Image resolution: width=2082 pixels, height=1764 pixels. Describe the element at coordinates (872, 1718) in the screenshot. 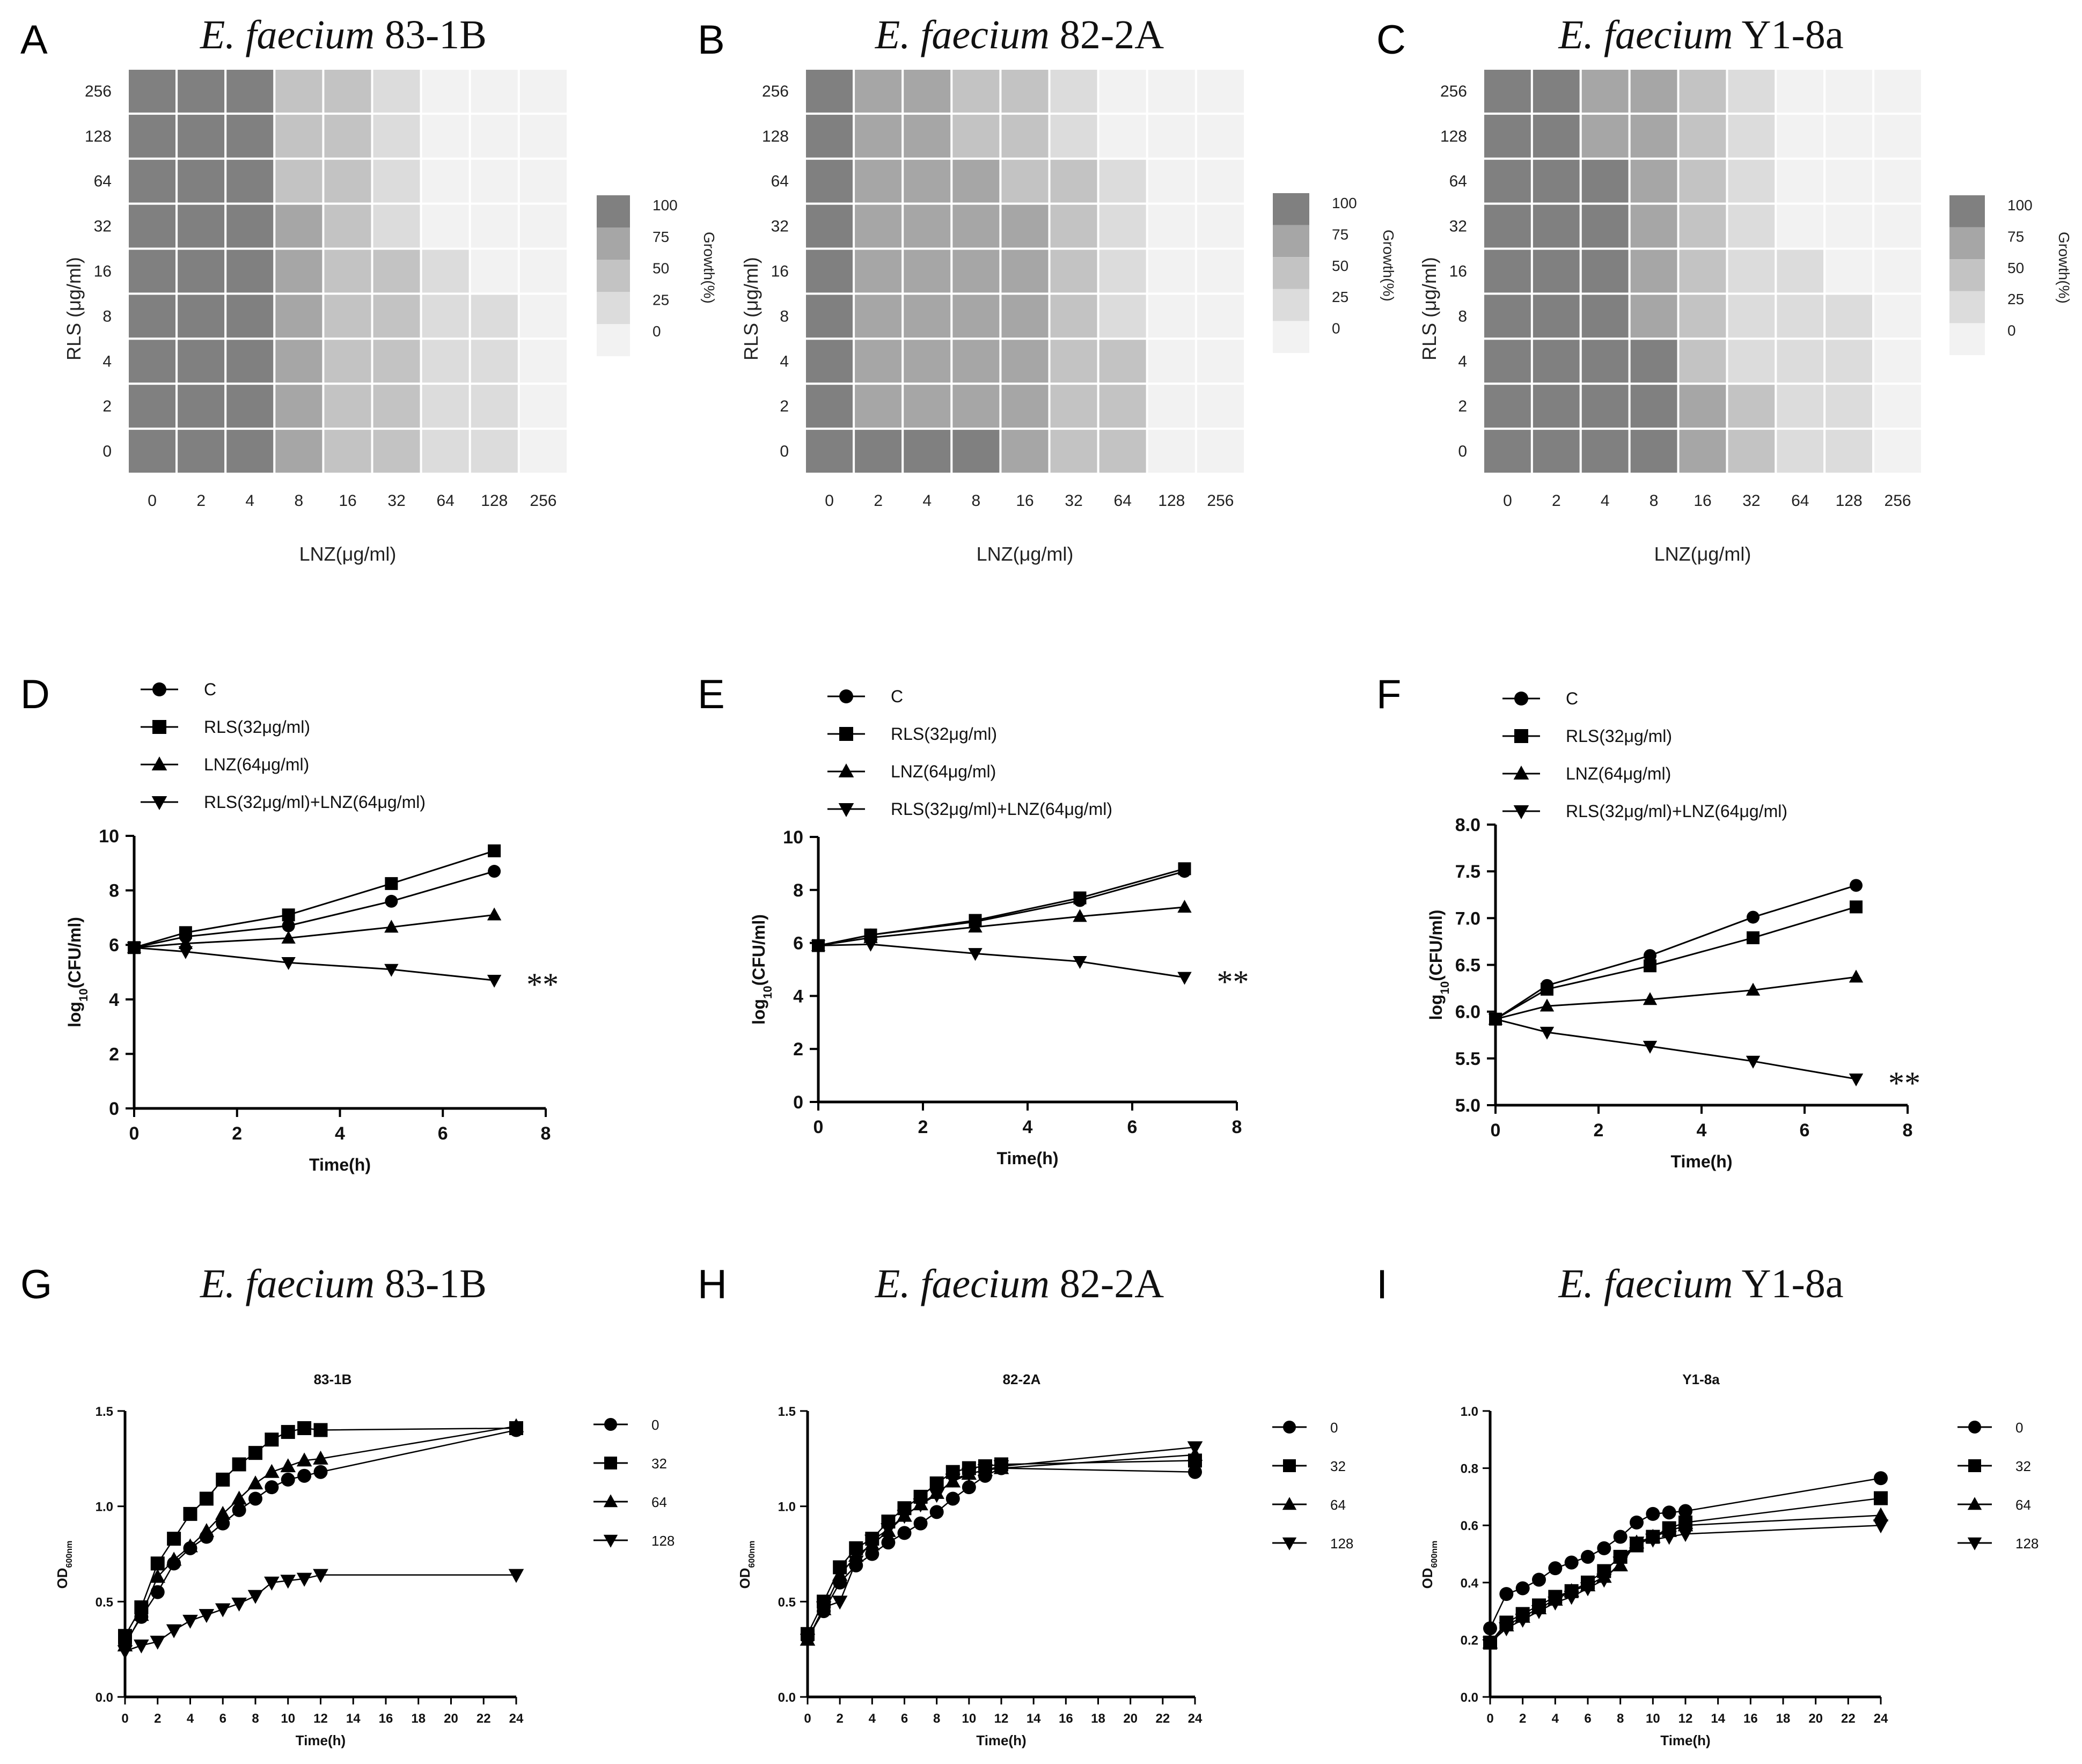

I see `x-tick-label: 4` at that location.